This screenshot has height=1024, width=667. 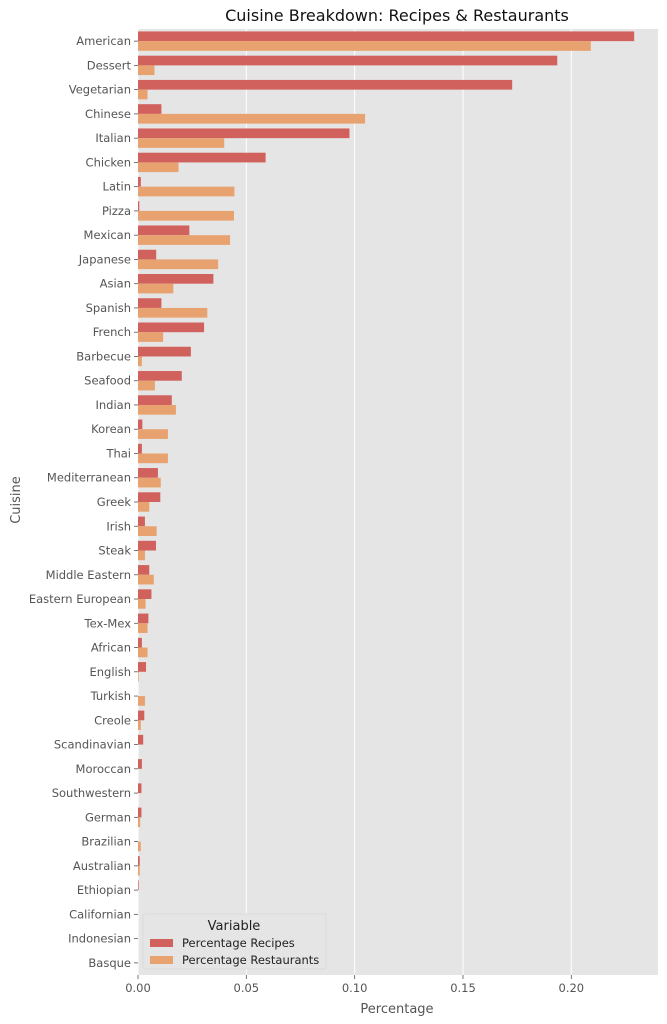 What do you see at coordinates (103, 41) in the screenshot?
I see `y-tick-label: American` at bounding box center [103, 41].